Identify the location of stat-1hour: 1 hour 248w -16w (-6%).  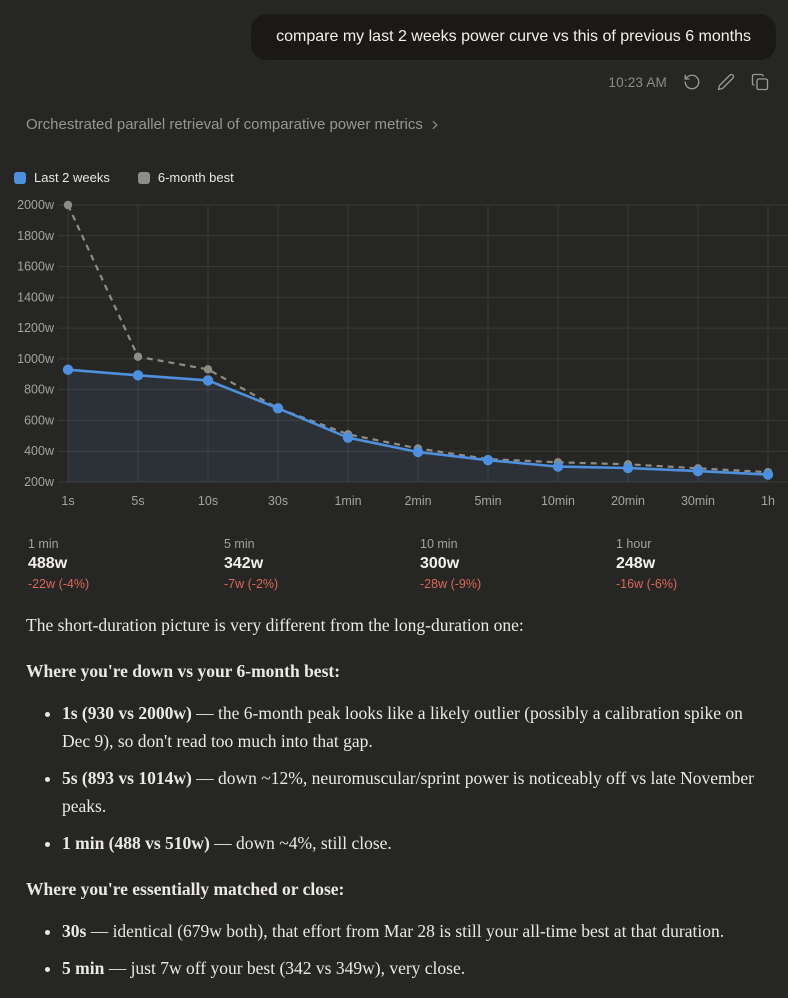
(702, 564).